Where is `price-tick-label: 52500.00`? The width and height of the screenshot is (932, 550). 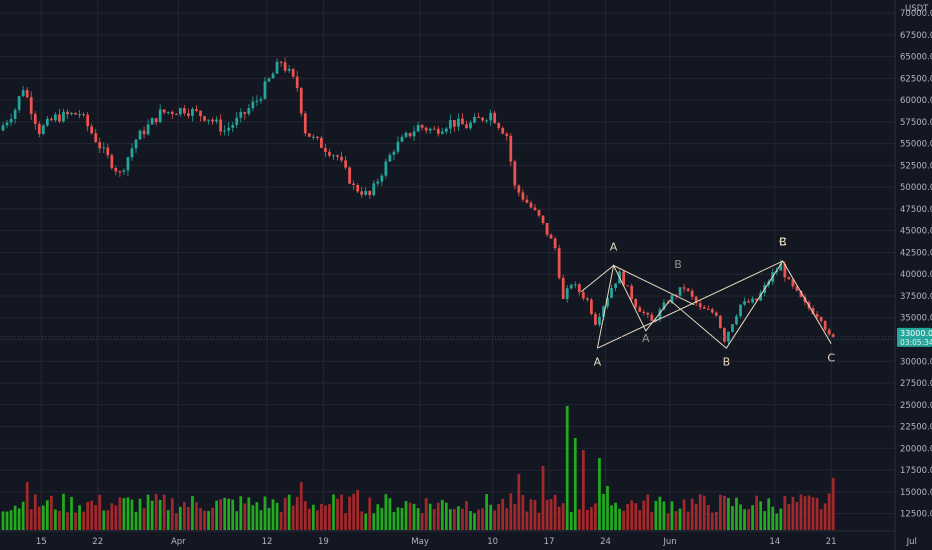 price-tick-label: 52500.00 is located at coordinates (916, 166).